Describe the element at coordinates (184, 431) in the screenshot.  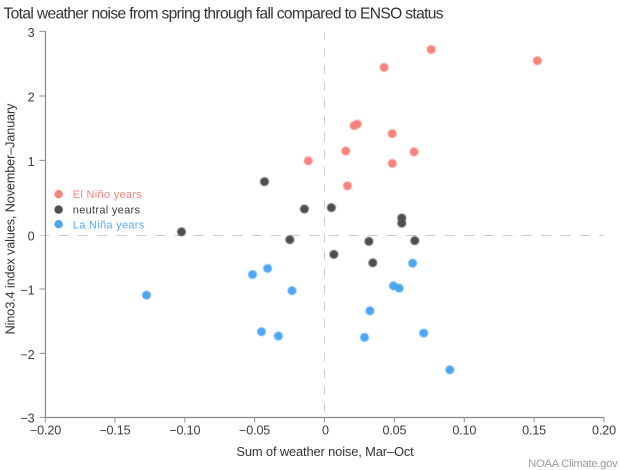
I see `svg-text: −0.10` at that location.